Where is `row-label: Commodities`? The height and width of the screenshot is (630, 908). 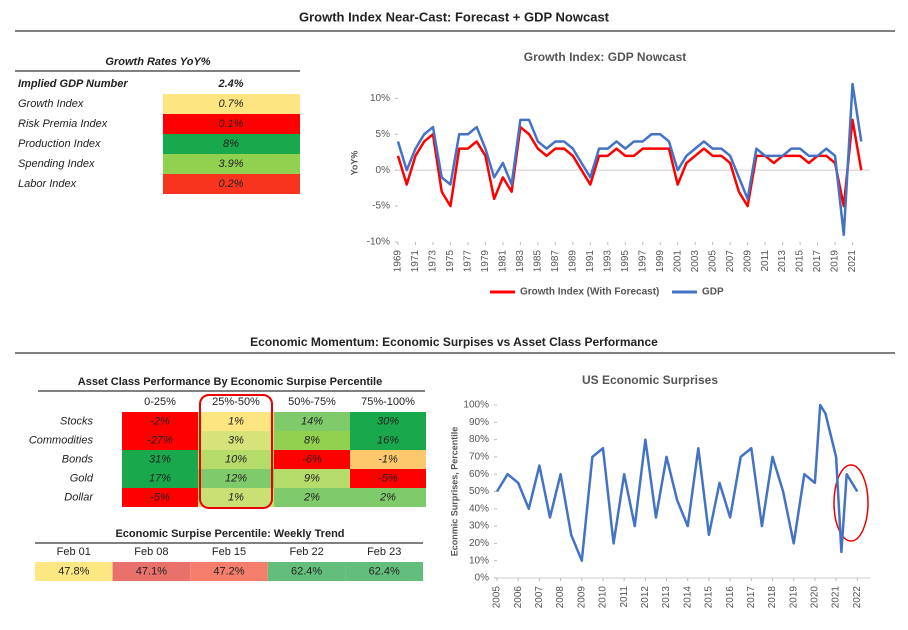
row-label: Commodities is located at coordinates (61, 440).